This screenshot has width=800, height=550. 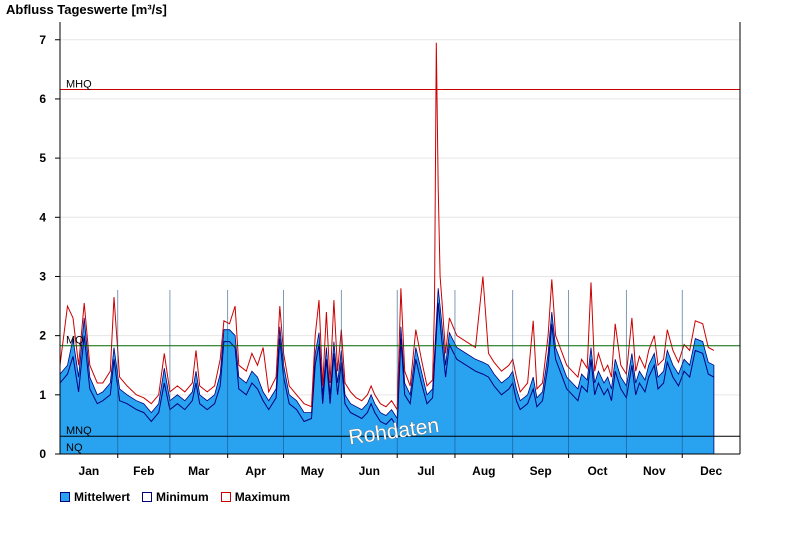 What do you see at coordinates (42, 217) in the screenshot?
I see `y-tick-label-4: 4` at bounding box center [42, 217].